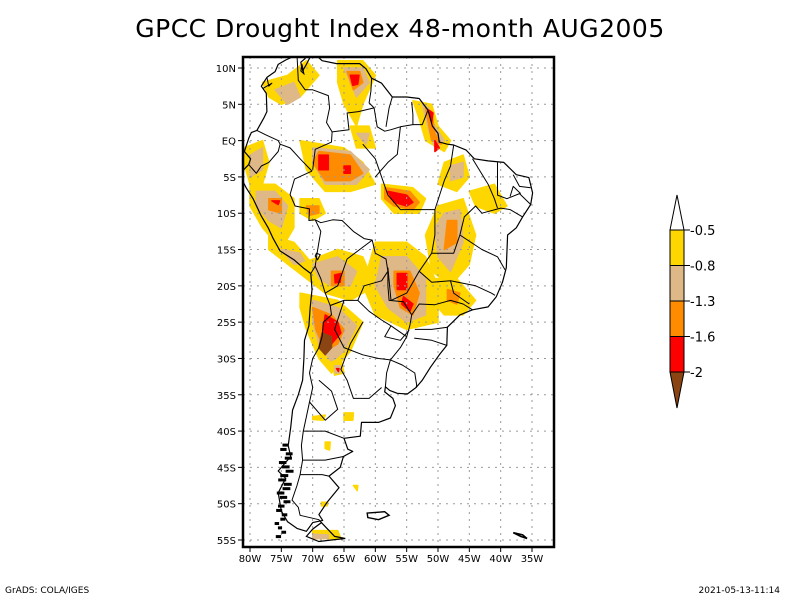 This screenshot has width=800, height=600. I want to click on falklands-outline, so click(378, 515).